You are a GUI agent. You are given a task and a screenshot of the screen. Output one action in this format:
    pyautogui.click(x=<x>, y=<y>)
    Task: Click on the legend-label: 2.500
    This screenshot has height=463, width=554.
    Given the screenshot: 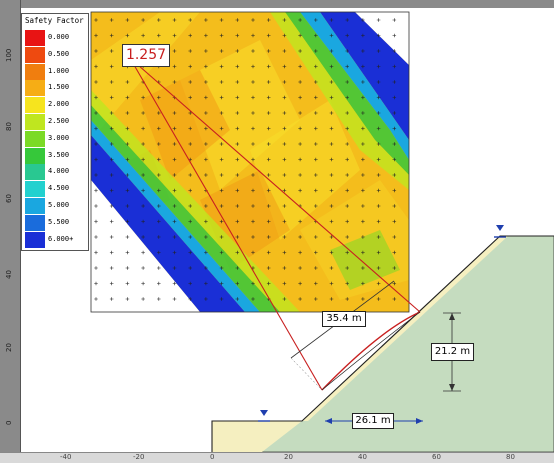 What is the action you would take?
    pyautogui.click(x=59, y=121)
    